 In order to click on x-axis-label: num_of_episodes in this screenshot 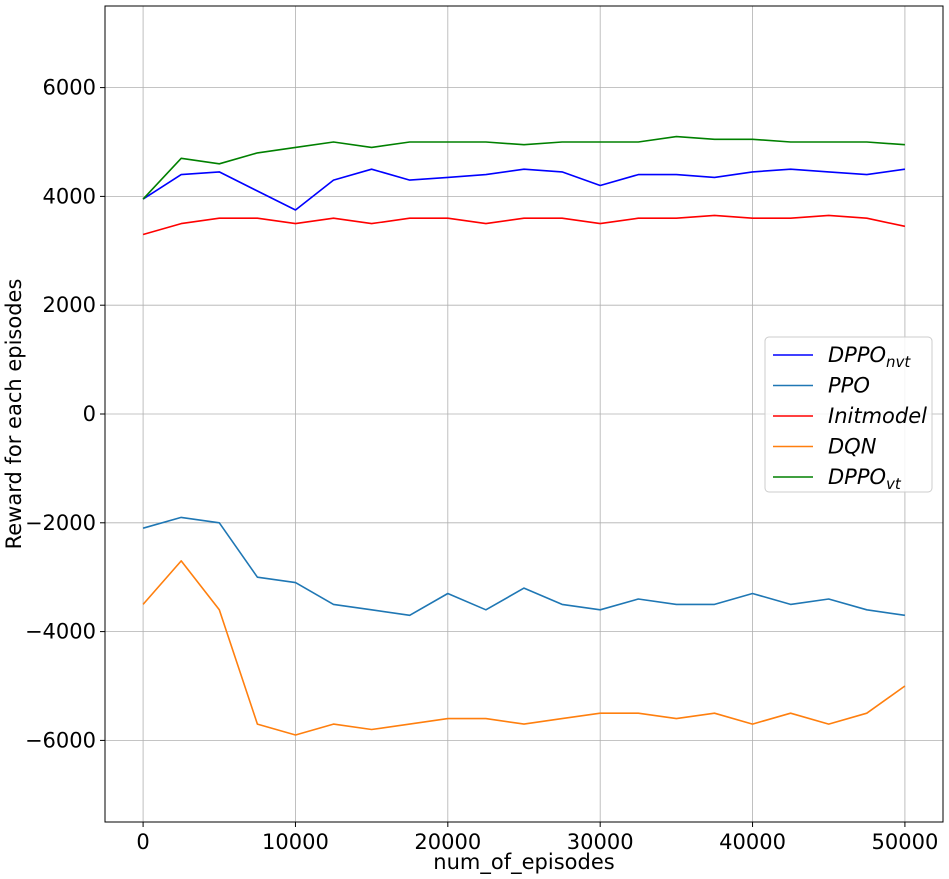, I will do `click(523, 862)`.